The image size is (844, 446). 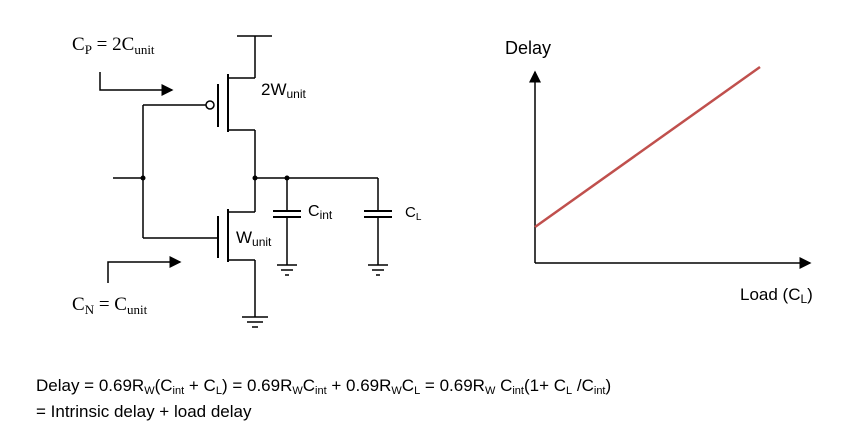 I want to click on formula-text: + C, so click(x=200, y=385).